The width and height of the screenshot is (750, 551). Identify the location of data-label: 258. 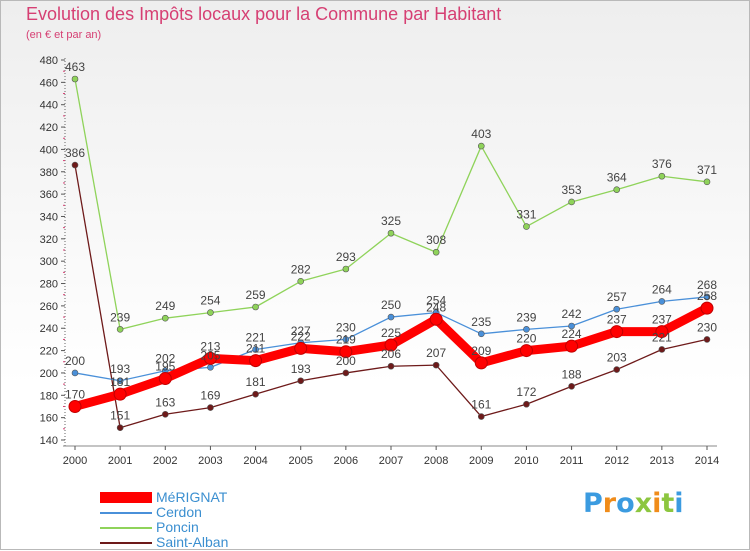
(707, 296).